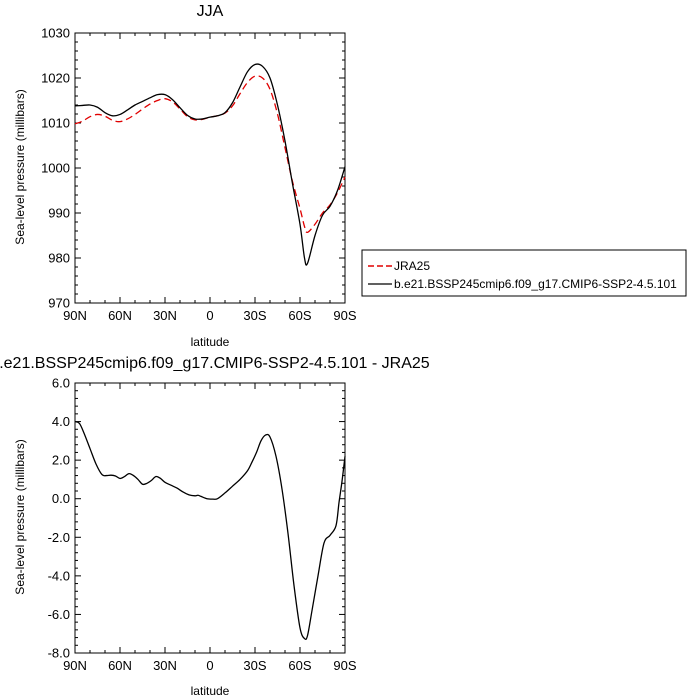 This screenshot has height=700, width=700. I want to click on top-chart-xtick-label: 30S, so click(254, 315).